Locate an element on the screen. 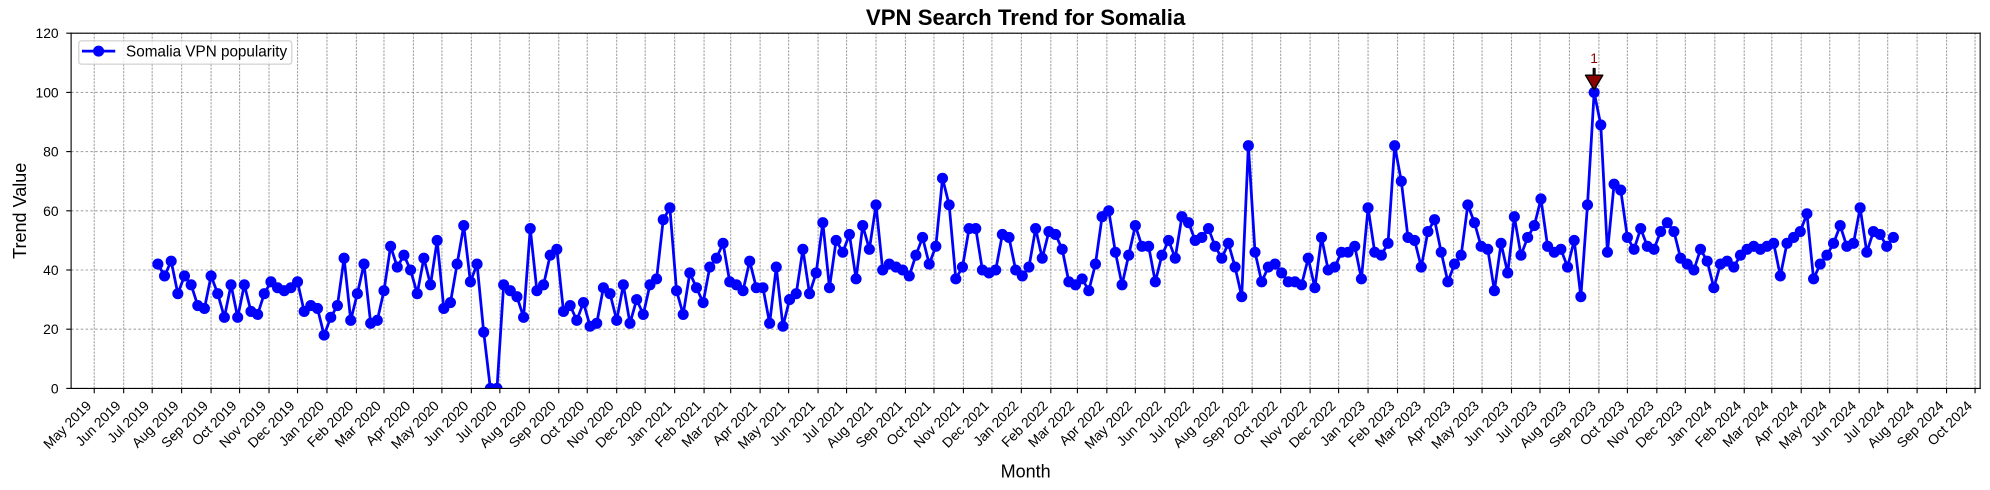 Image resolution: width=1990 pixels, height=490 pixels. svg-text: 60 is located at coordinates (51, 211).